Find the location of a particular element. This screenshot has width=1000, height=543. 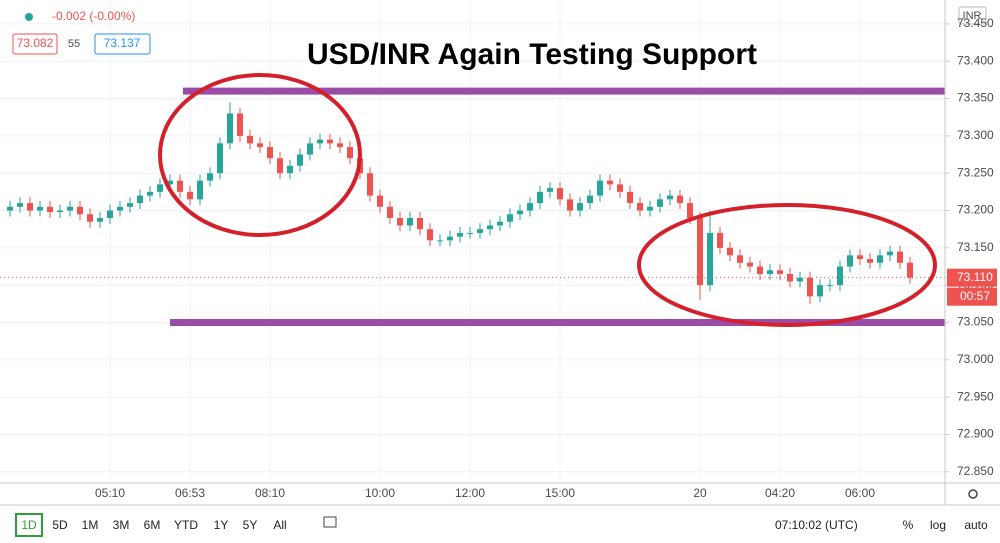

range-button: 5D is located at coordinates (60, 525).